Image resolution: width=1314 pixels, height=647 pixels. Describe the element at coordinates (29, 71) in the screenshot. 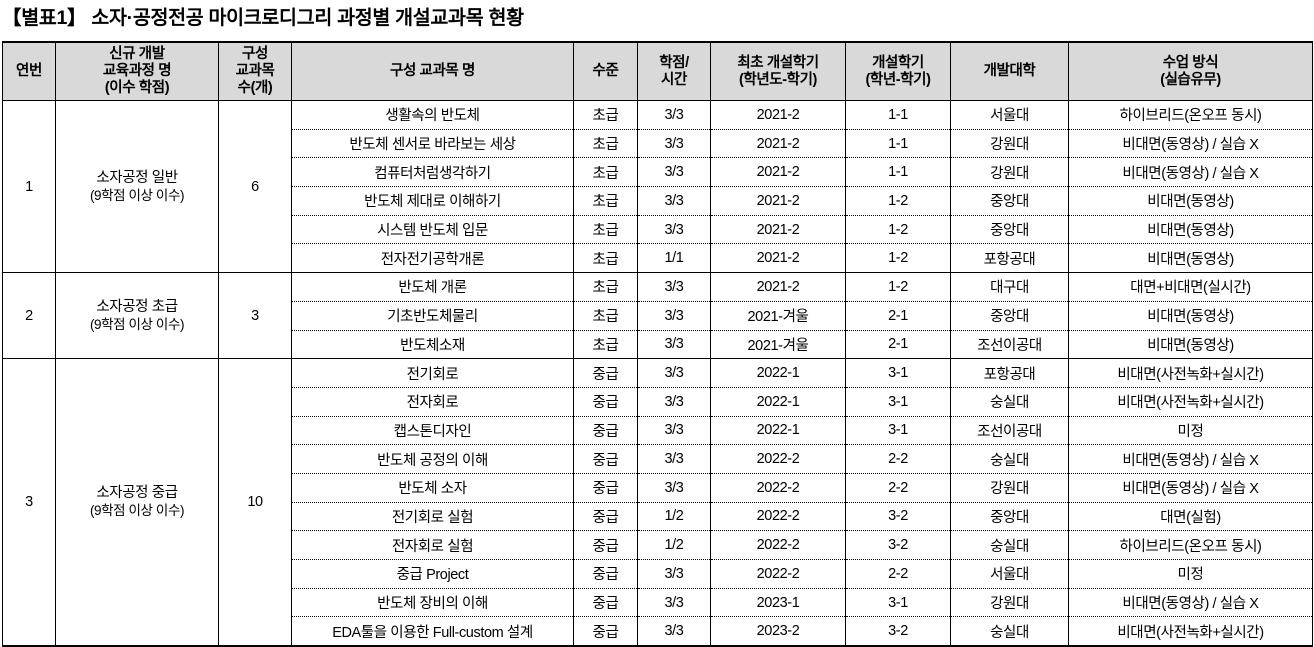

I see `header-seq-label: 연번` at that location.